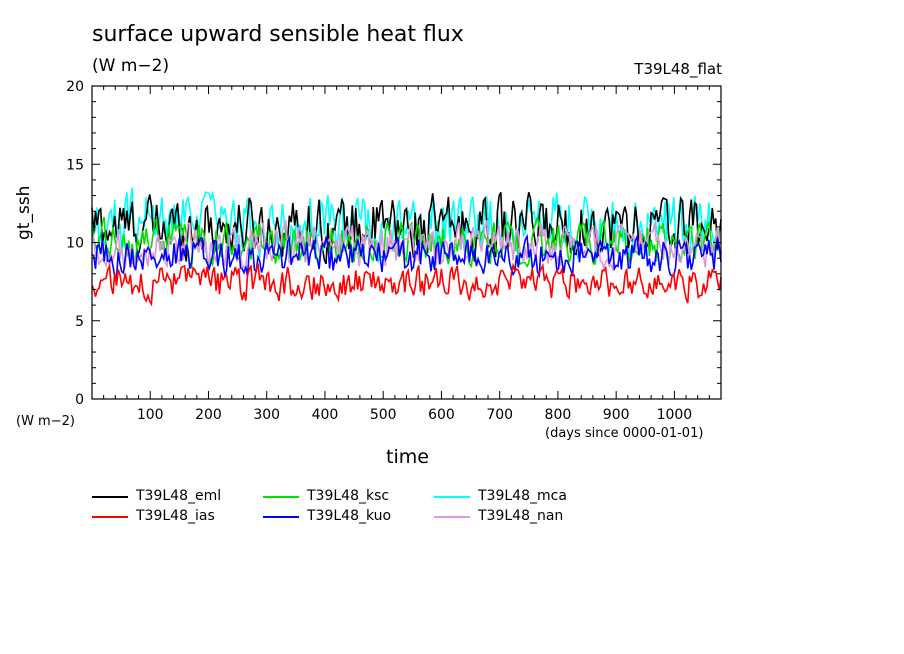 The height and width of the screenshot is (654, 904). I want to click on legend-label: T39L48_mca, so click(522, 496).